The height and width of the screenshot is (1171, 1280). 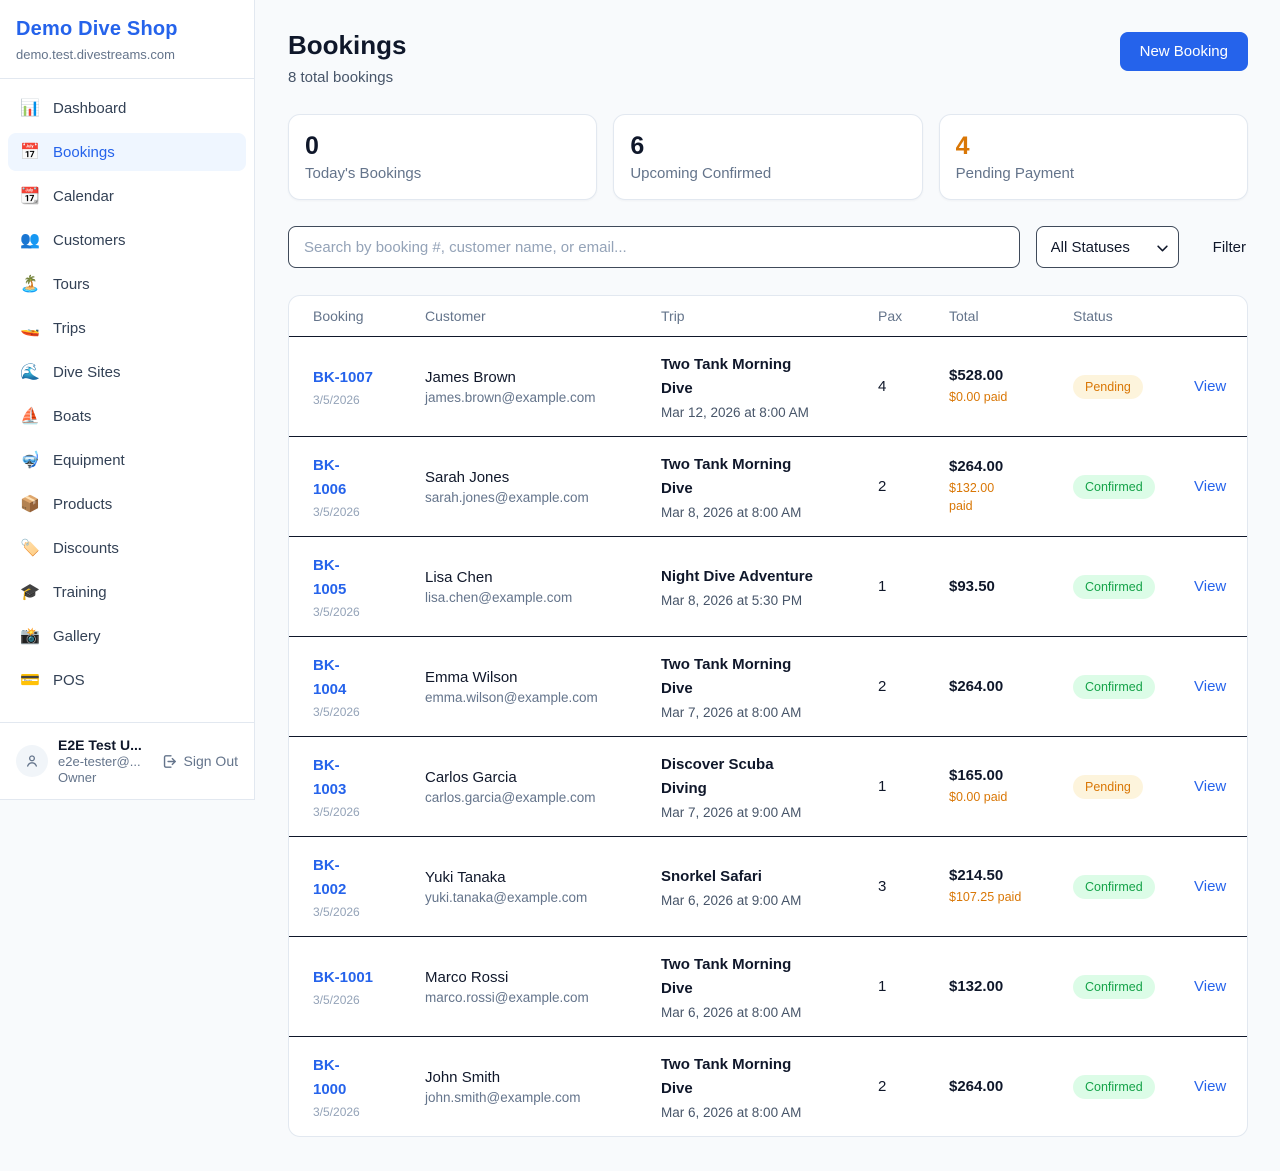 I want to click on trip-datetime: Mar 6, 2026 at 9:00 AM, so click(x=731, y=900).